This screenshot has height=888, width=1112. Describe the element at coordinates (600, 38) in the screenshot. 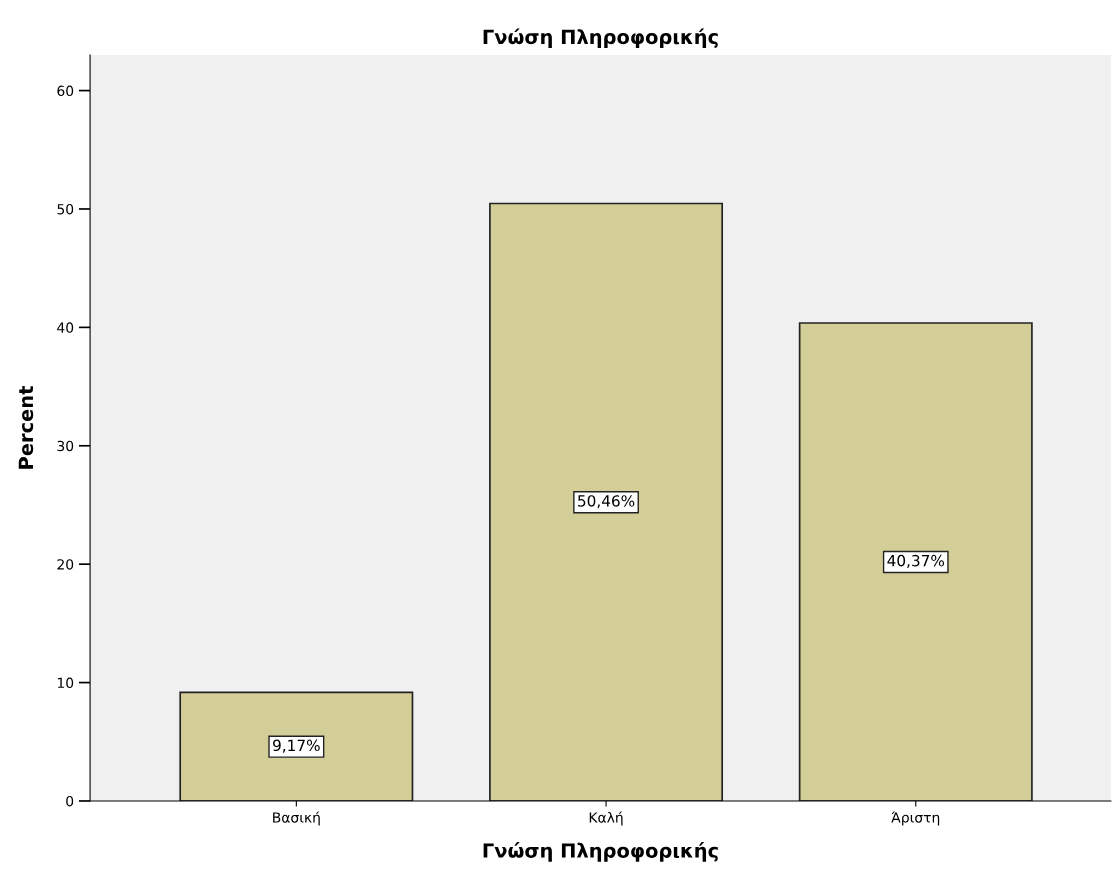

I see `chart-title: Γνώση Πληροφορικής` at that location.